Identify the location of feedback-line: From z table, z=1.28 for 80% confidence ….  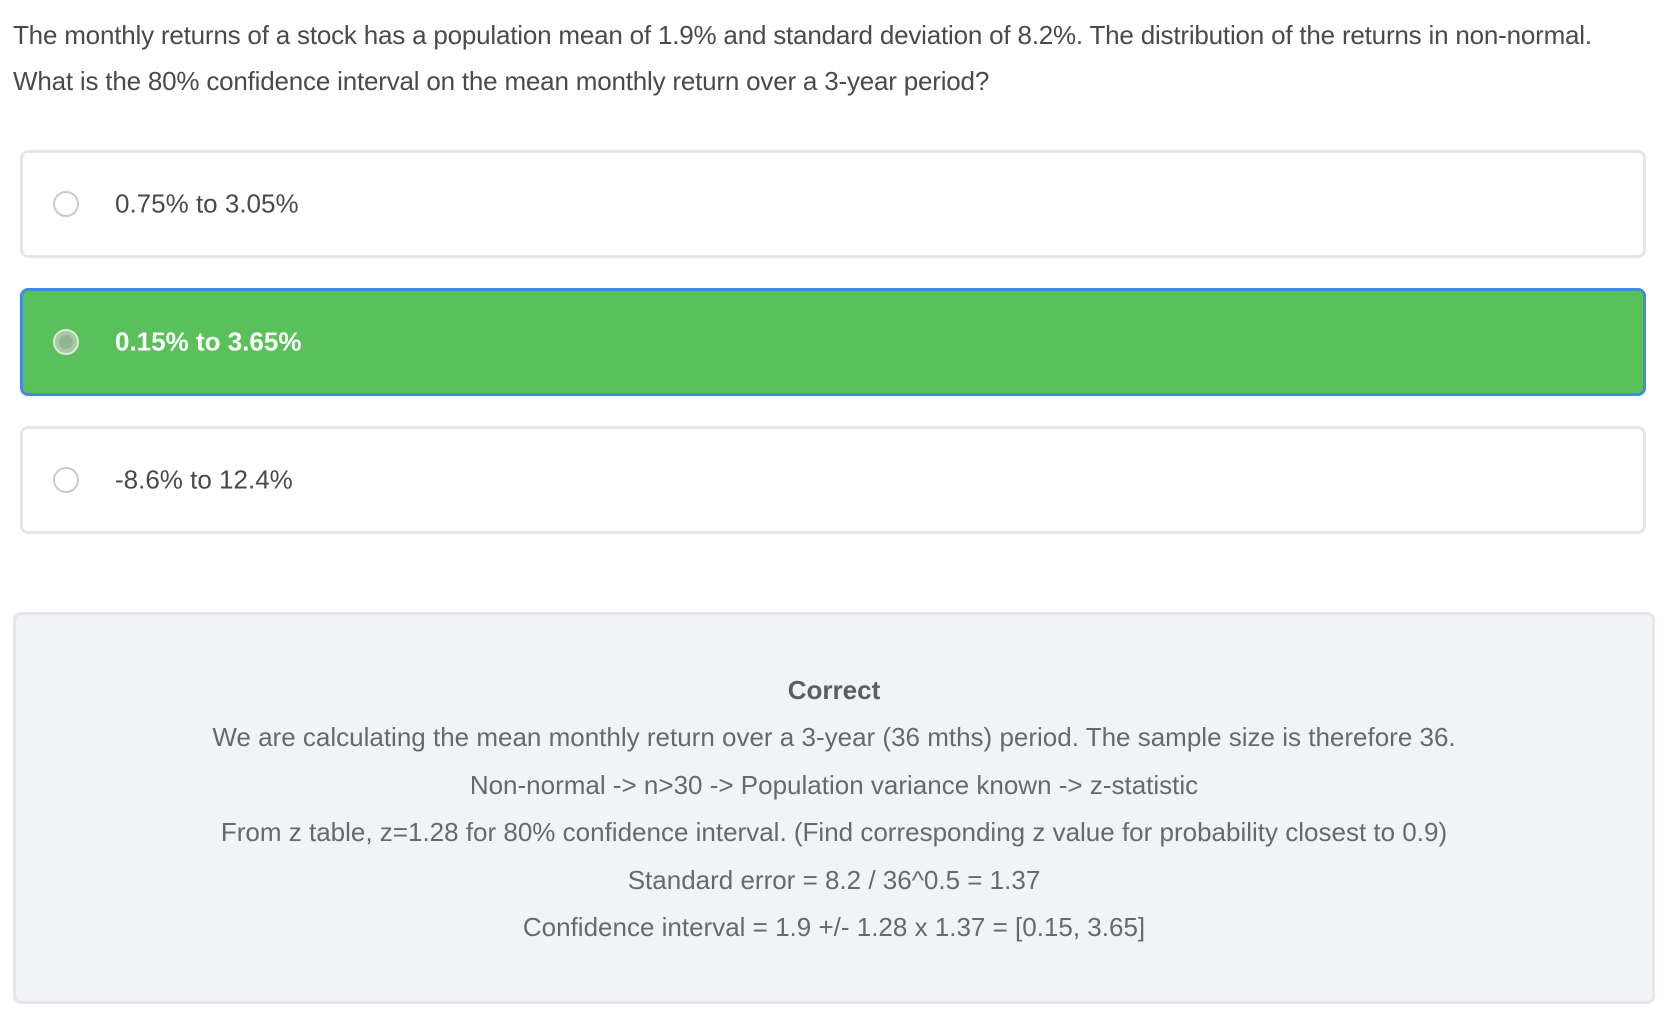
(834, 832).